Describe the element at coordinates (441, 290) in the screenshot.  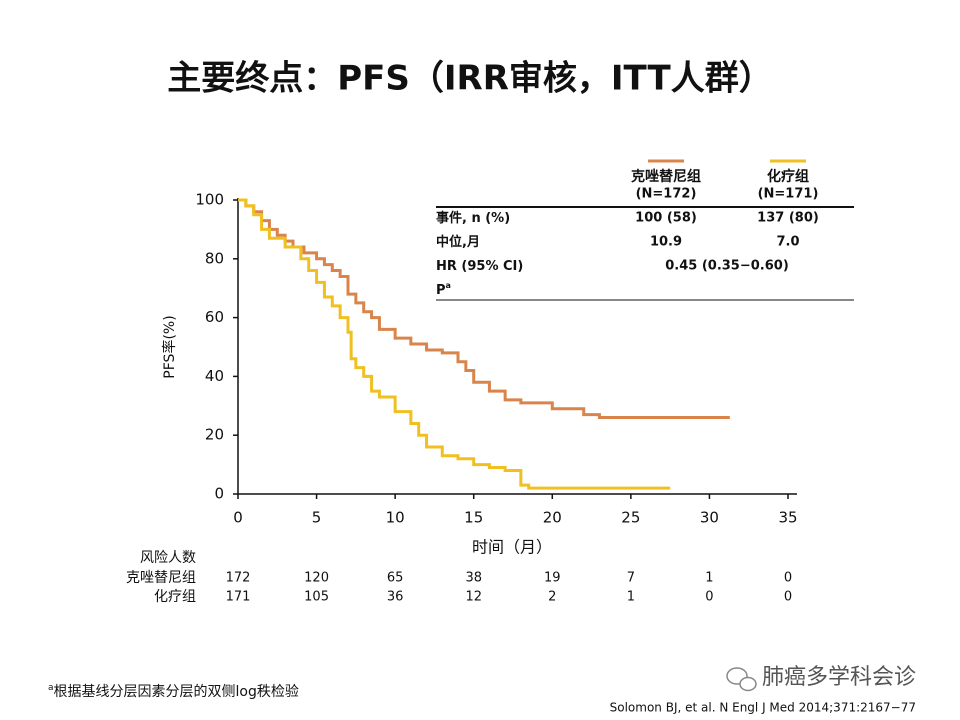
I see `row-label-text: P` at that location.